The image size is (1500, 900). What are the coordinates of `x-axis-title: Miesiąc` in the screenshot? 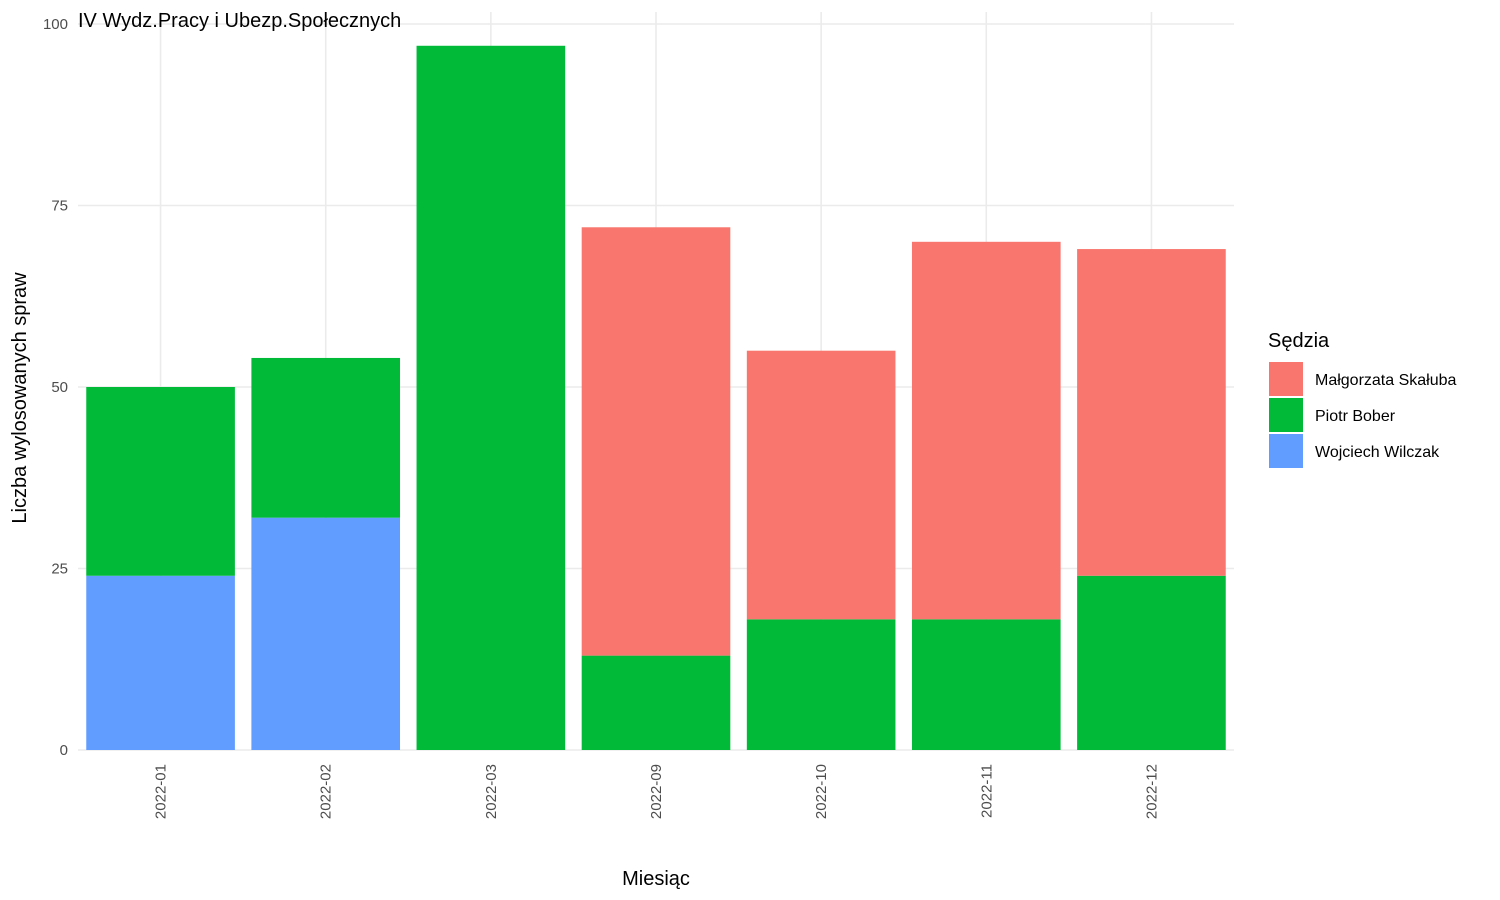 It's located at (656, 879).